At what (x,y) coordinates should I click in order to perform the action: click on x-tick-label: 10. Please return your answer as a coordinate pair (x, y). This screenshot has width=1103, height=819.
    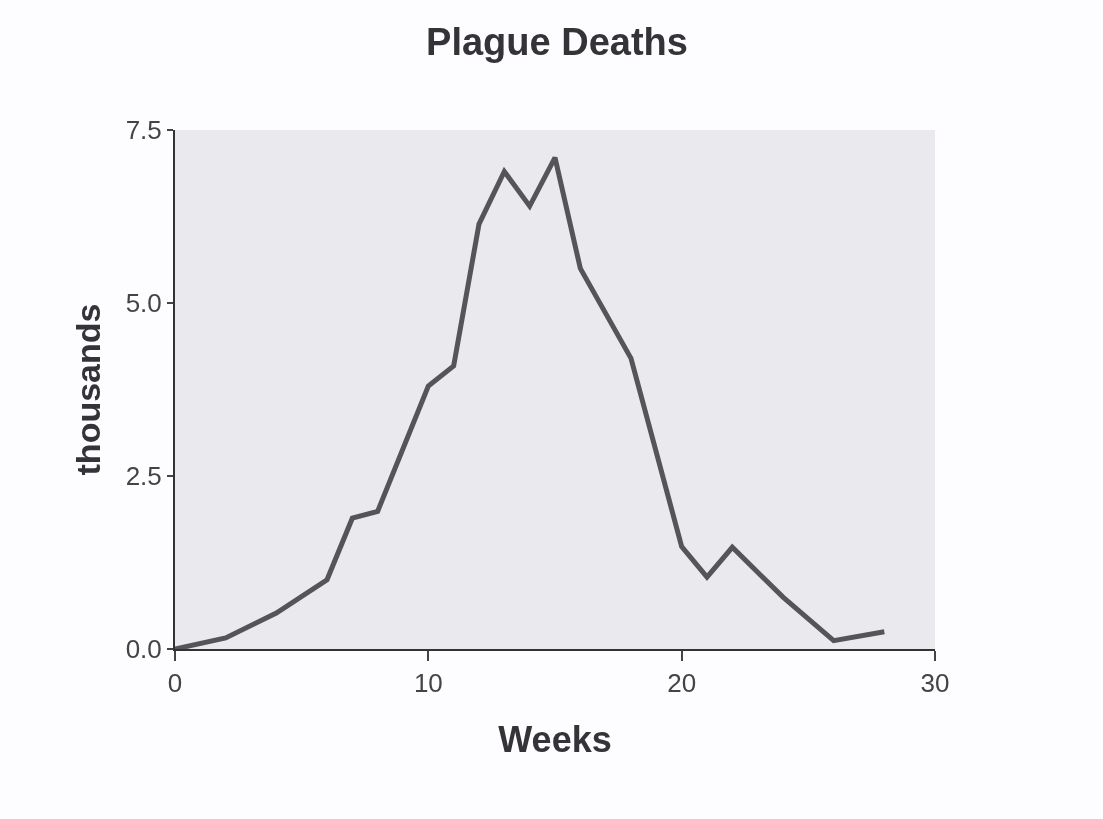
    Looking at the image, I should click on (428, 683).